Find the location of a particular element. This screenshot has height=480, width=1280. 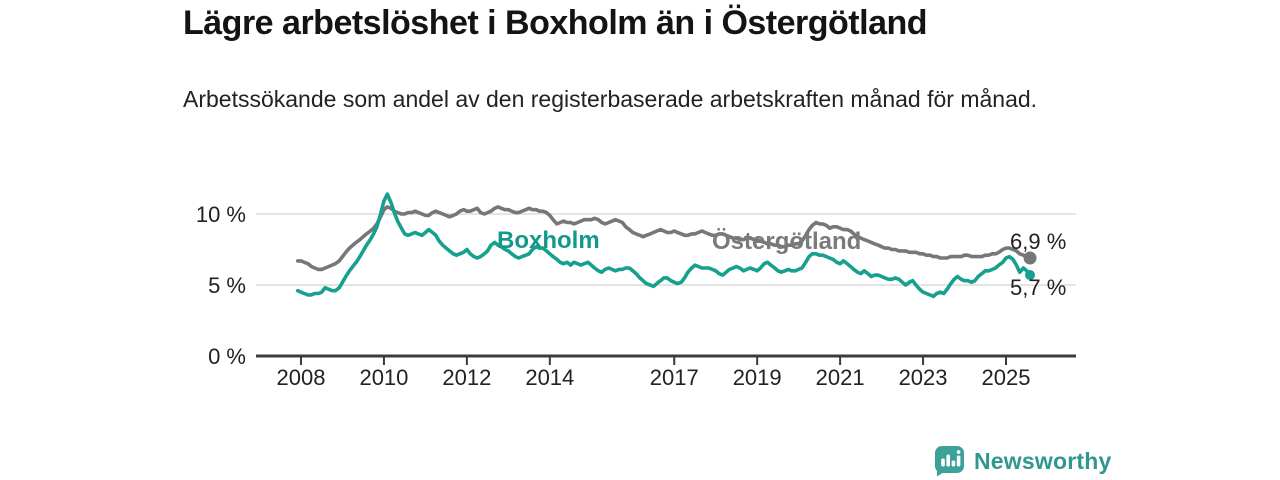

x-axis-label-2021: 2021 is located at coordinates (840, 377).